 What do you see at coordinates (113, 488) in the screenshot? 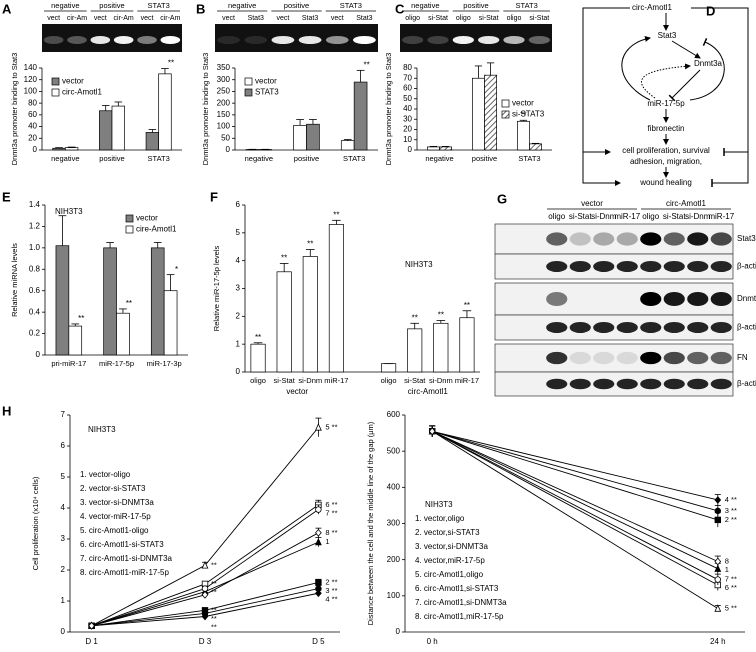
I see `legend-entry: 2. vector-si-STAT3` at bounding box center [113, 488].